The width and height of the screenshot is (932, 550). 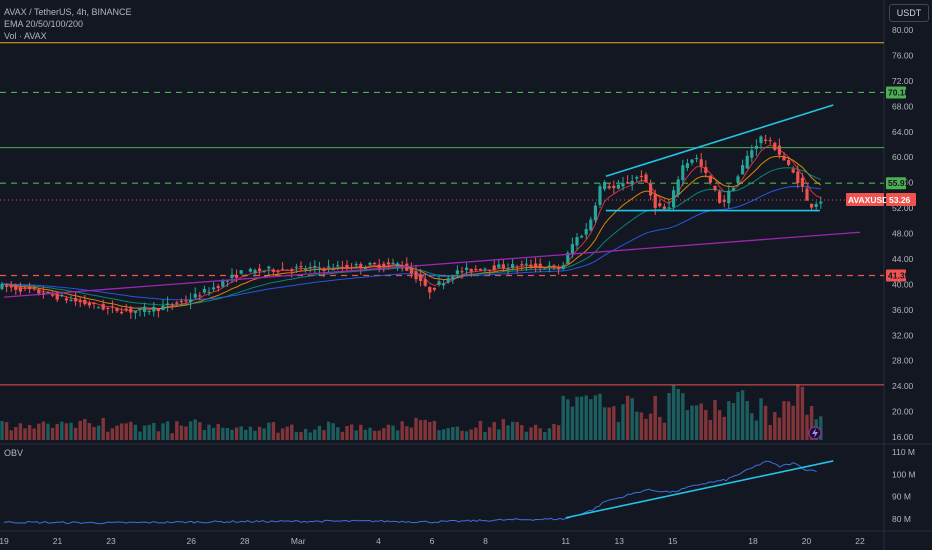 What do you see at coordinates (901, 519) in the screenshot?
I see `obv-tick-label: 80 M` at bounding box center [901, 519].